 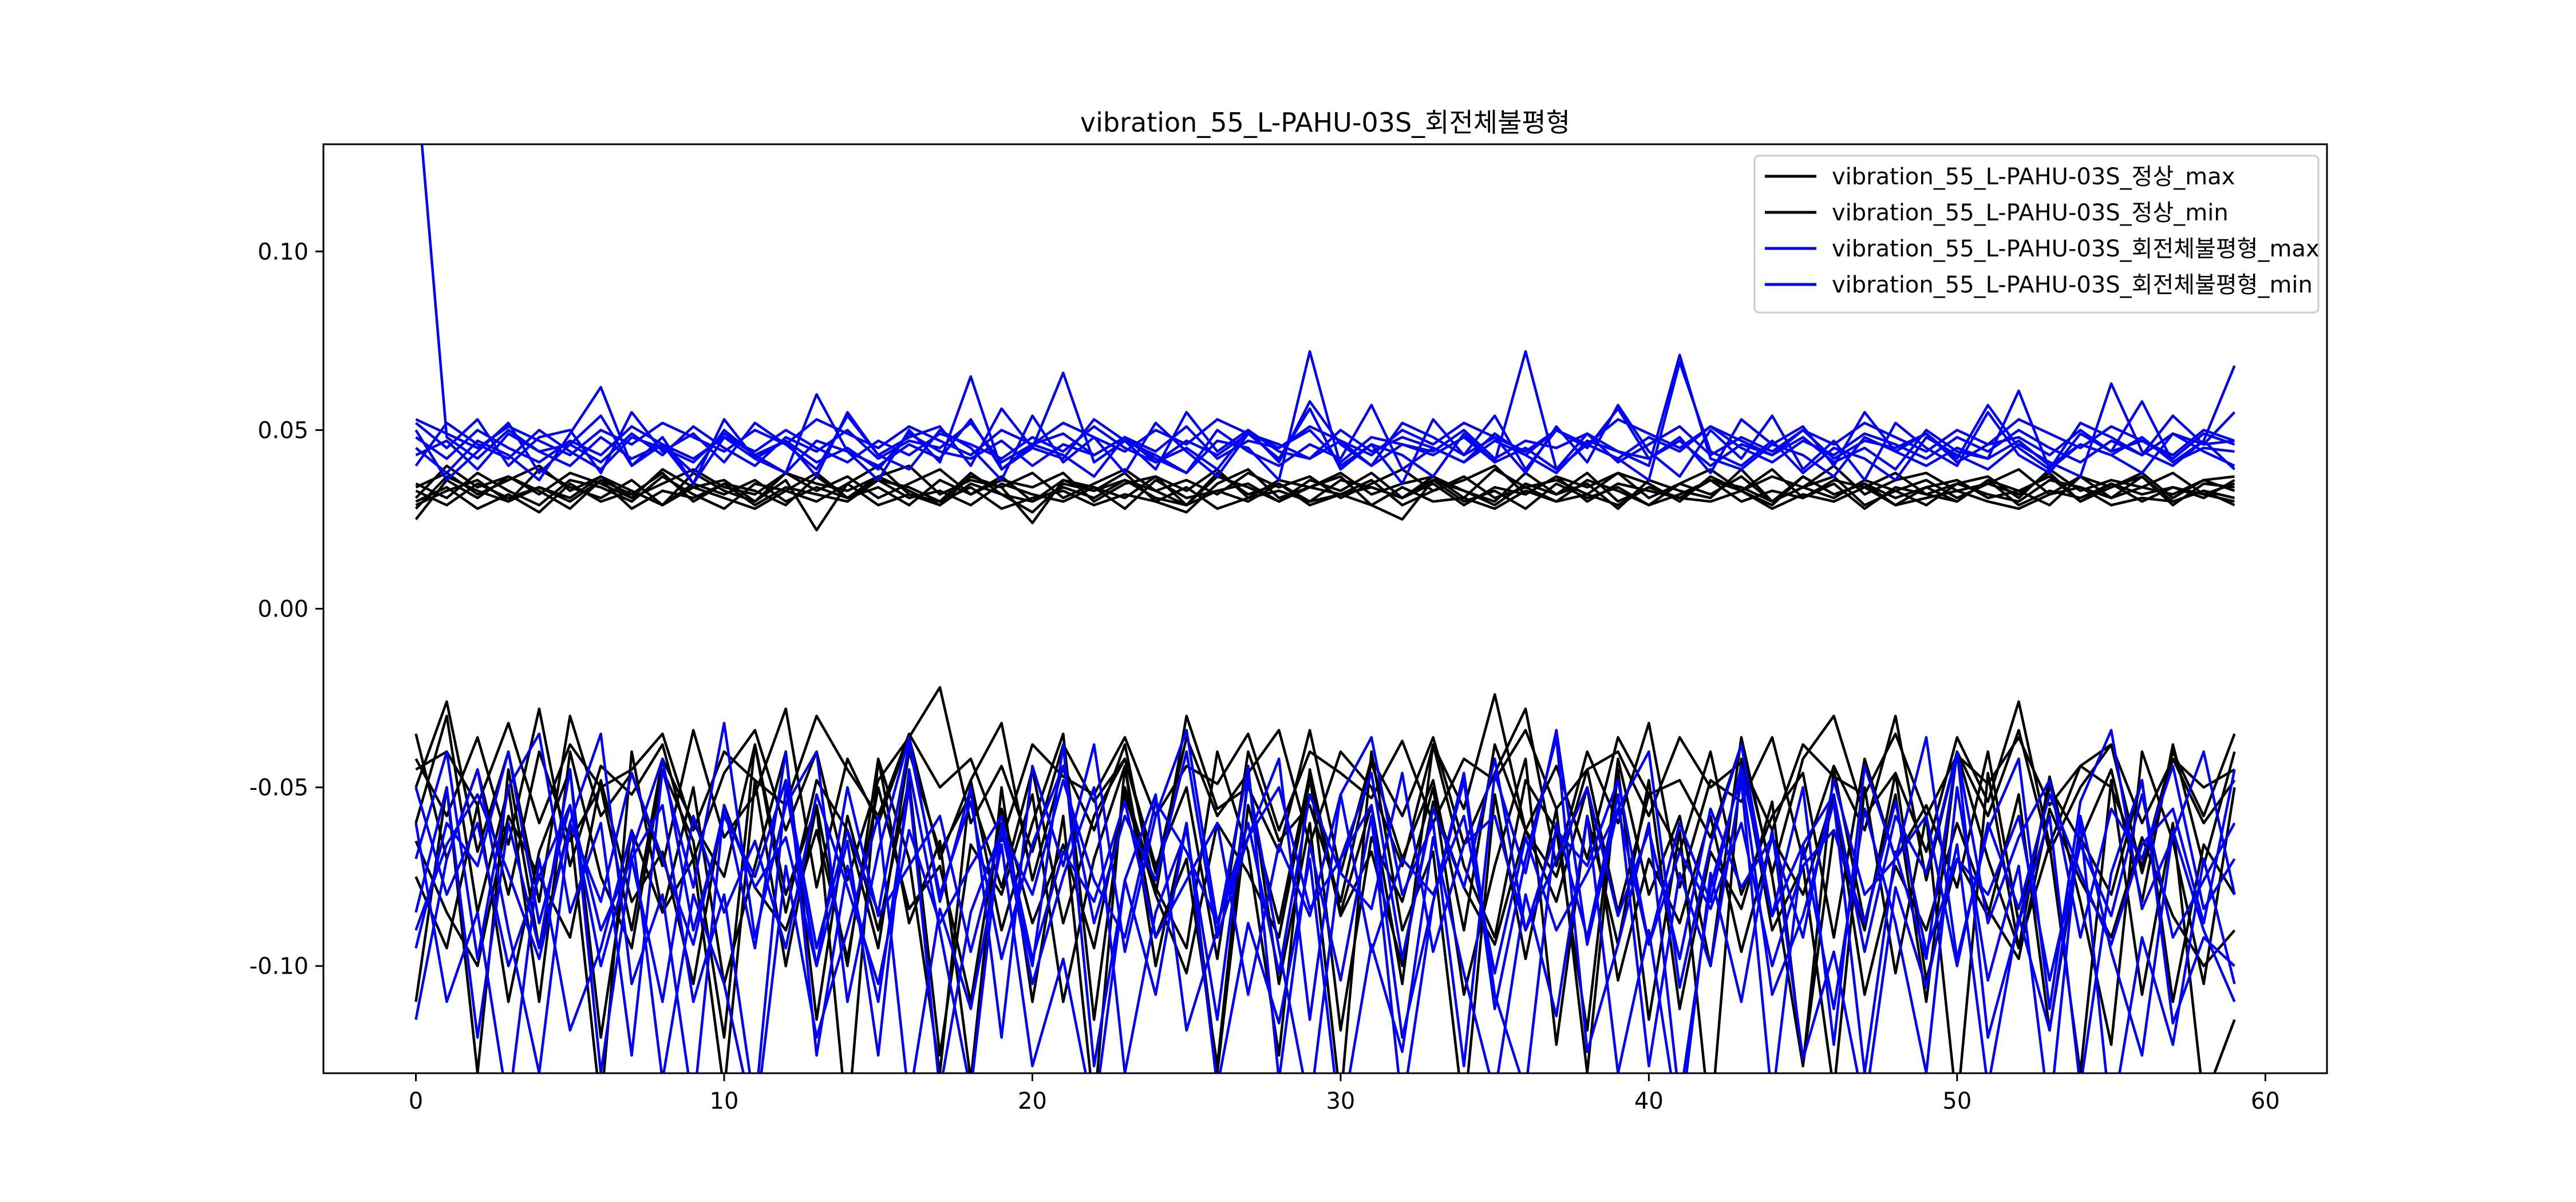 I want to click on legend-label: vibration_55_L-PAHU-03S_정상_max, so click(x=2033, y=177).